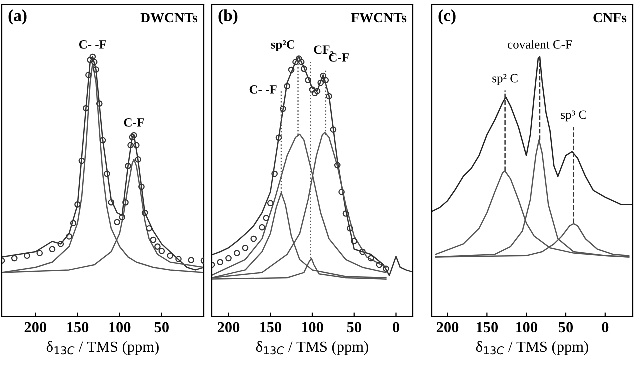  Describe the element at coordinates (379, 18) in the screenshot. I see `chart-subtitle: FWCNTs` at that location.